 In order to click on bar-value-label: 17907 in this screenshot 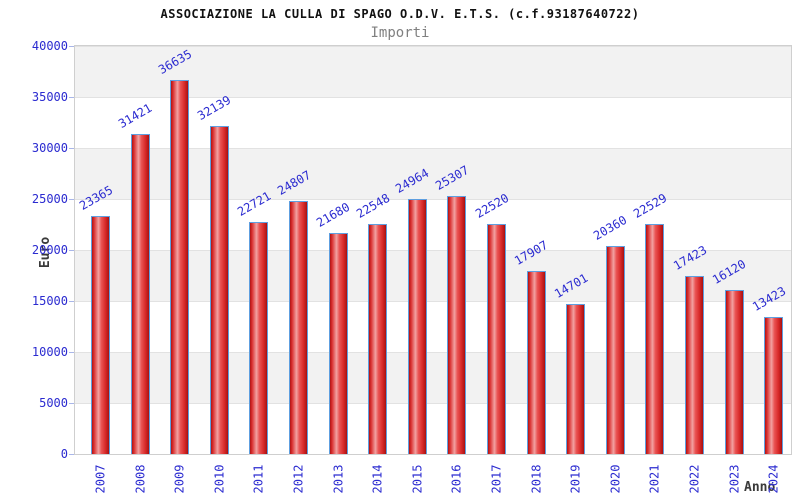, I will do `click(531, 252)`.